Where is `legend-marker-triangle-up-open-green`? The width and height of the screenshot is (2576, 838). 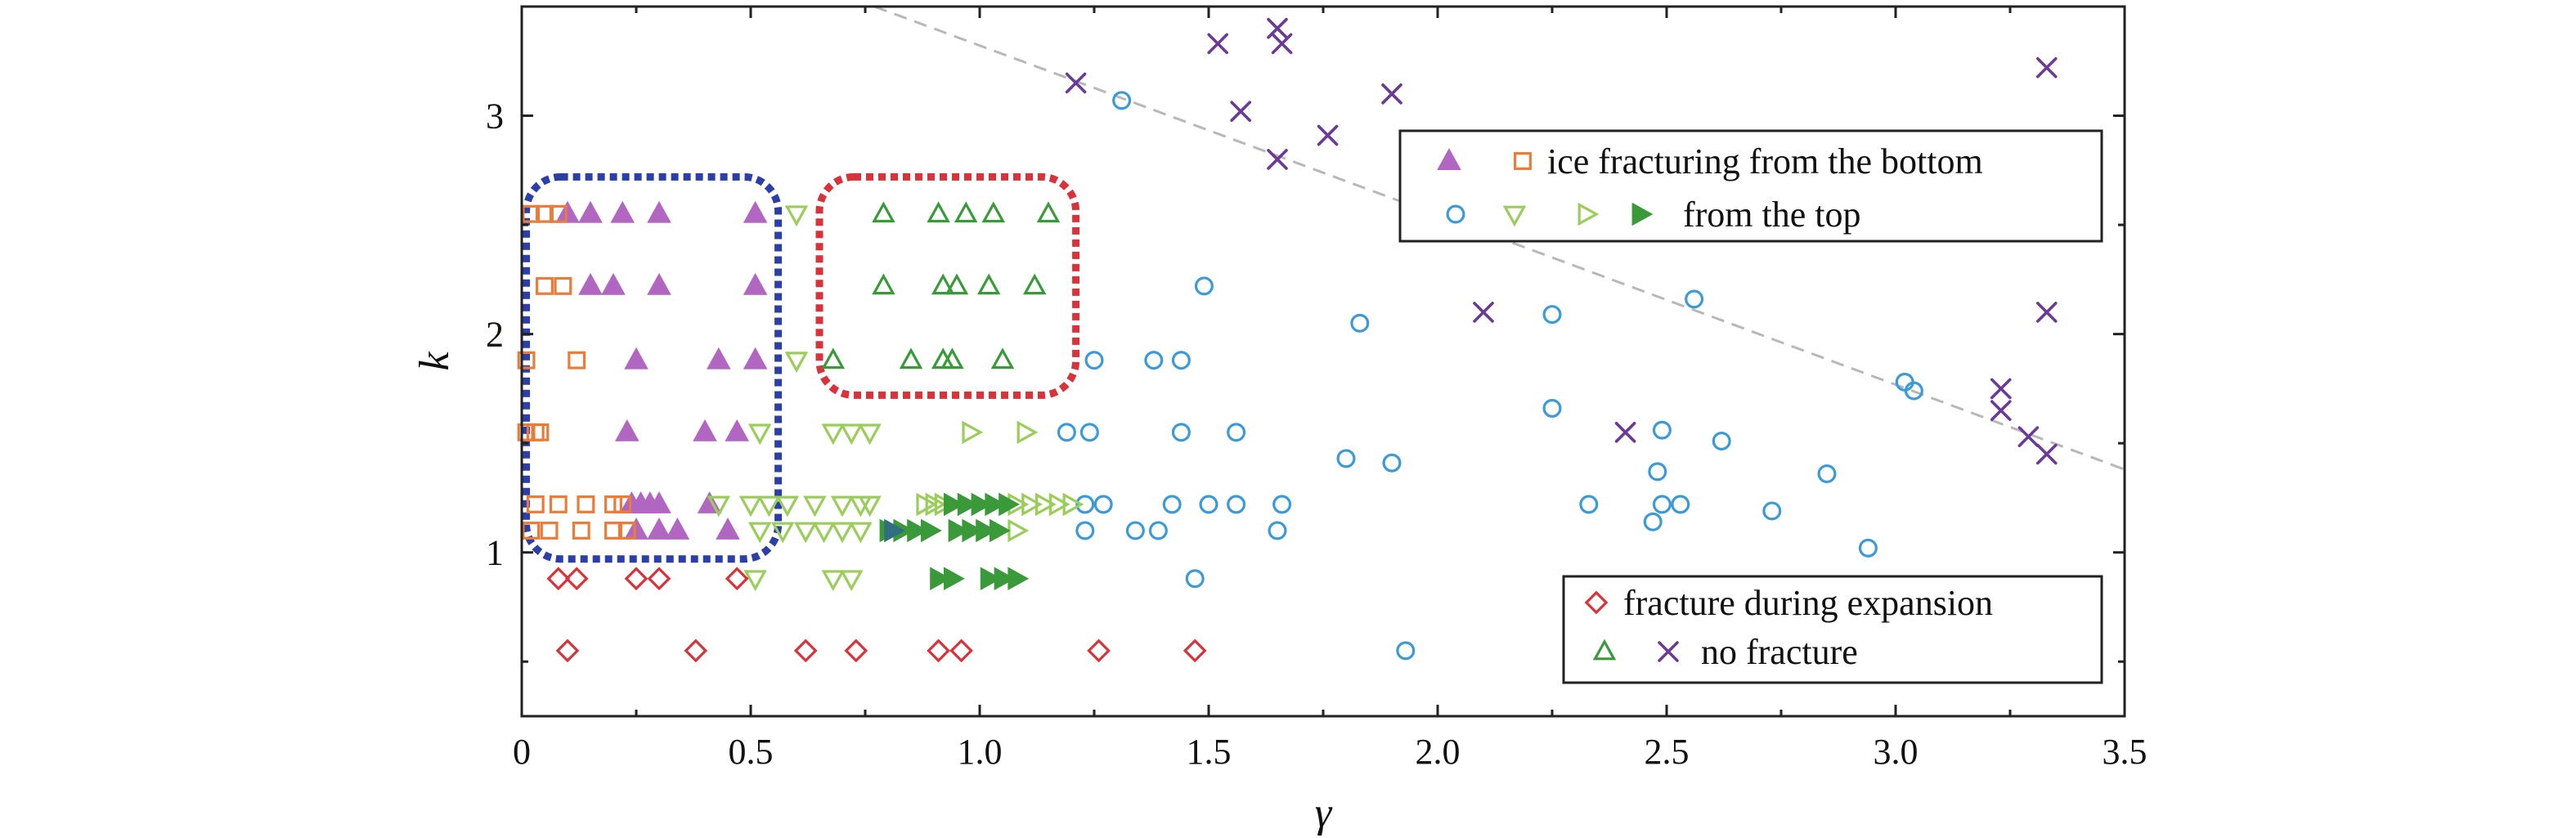
legend-marker-triangle-up-open-green is located at coordinates (1604, 650).